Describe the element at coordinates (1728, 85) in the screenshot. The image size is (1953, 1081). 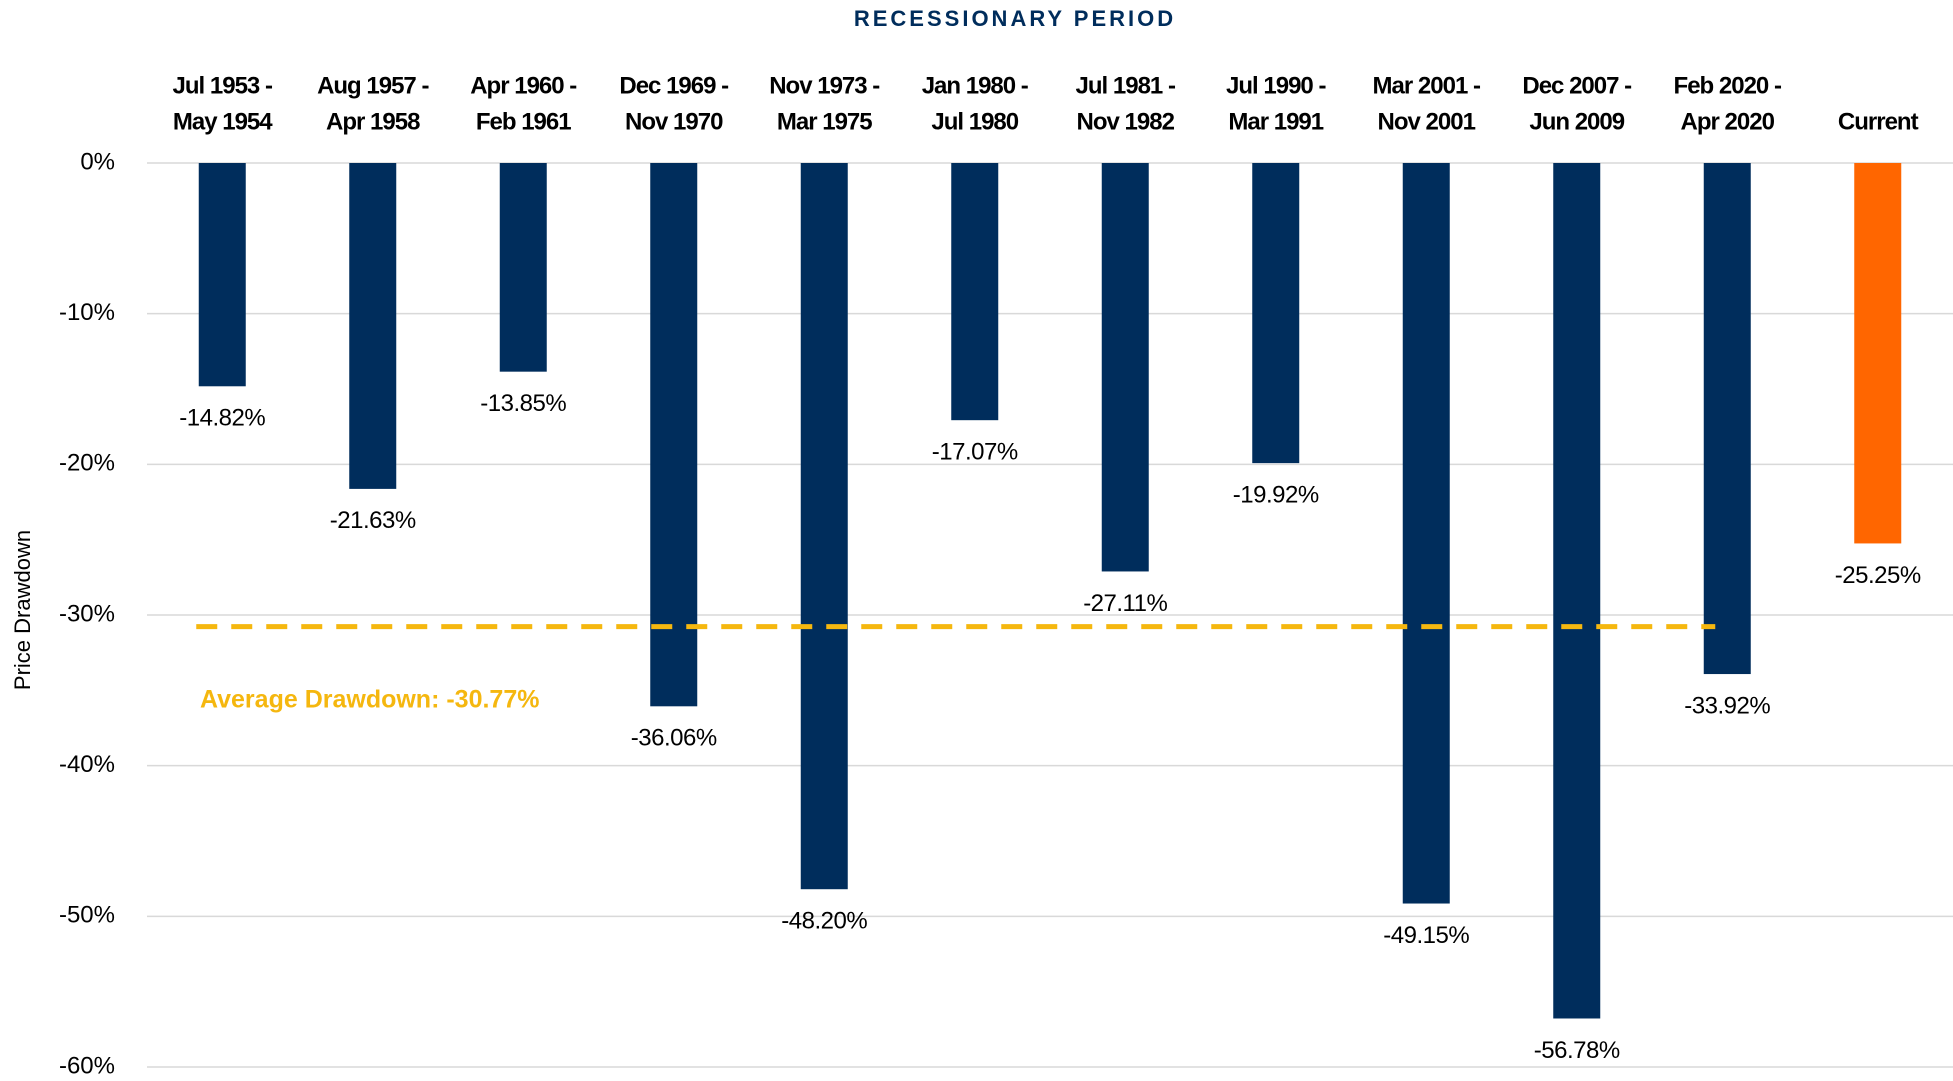
I see `x-tick-label: Feb 2020 -` at that location.